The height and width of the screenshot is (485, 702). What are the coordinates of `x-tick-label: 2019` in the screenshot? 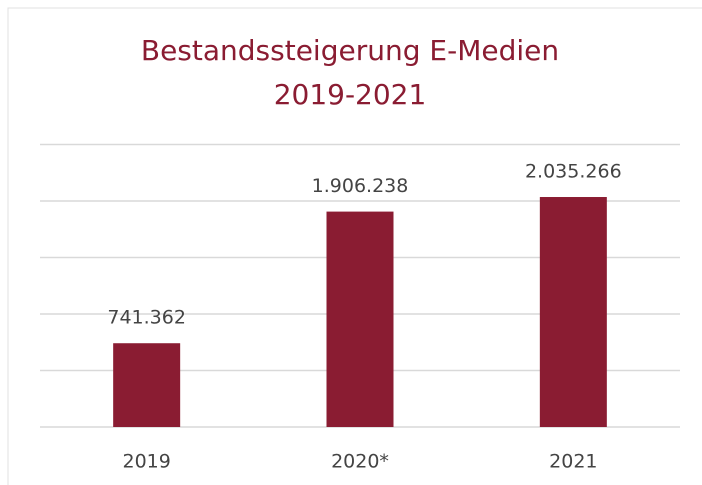 It's located at (146, 462).